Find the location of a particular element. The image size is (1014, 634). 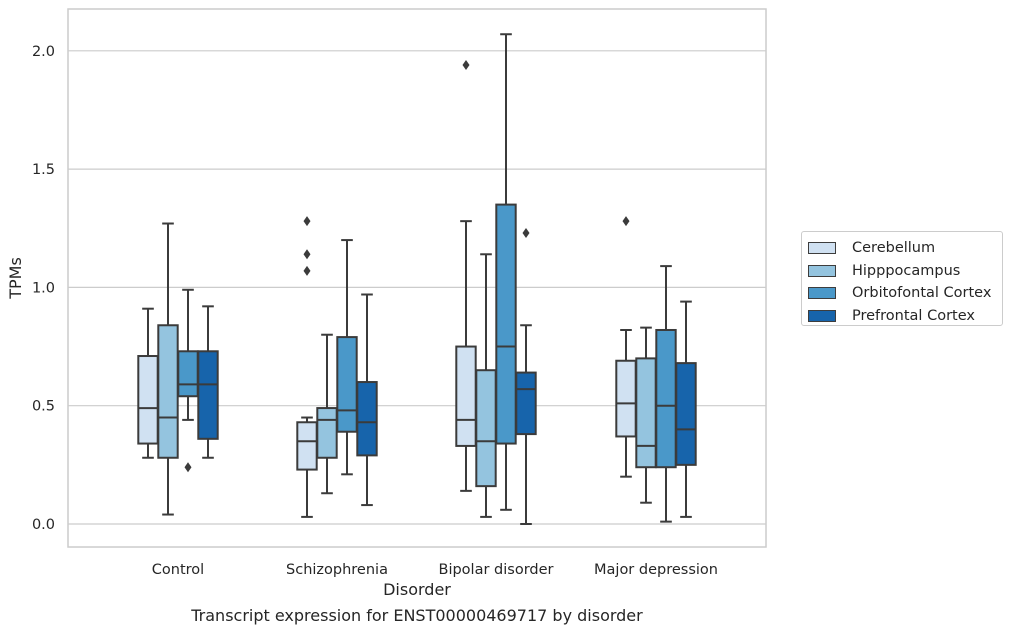

x-tick-label: Bipolar disorder is located at coordinates (496, 570).